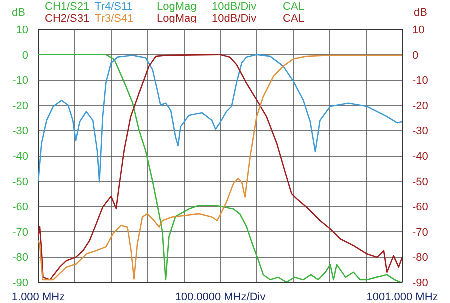  Describe the element at coordinates (415, 56) in the screenshot. I see `y2-tick-label: 0` at that location.